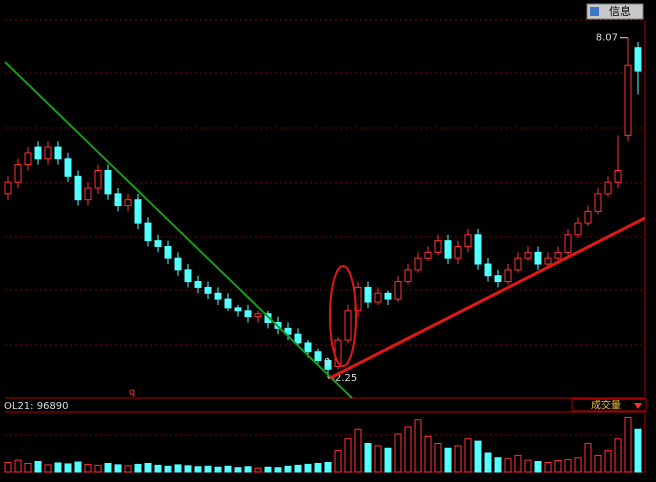 Image resolution: width=656 pixels, height=482 pixels. What do you see at coordinates (620, 11) in the screenshot?
I see `info-button-label: 信息` at bounding box center [620, 11].